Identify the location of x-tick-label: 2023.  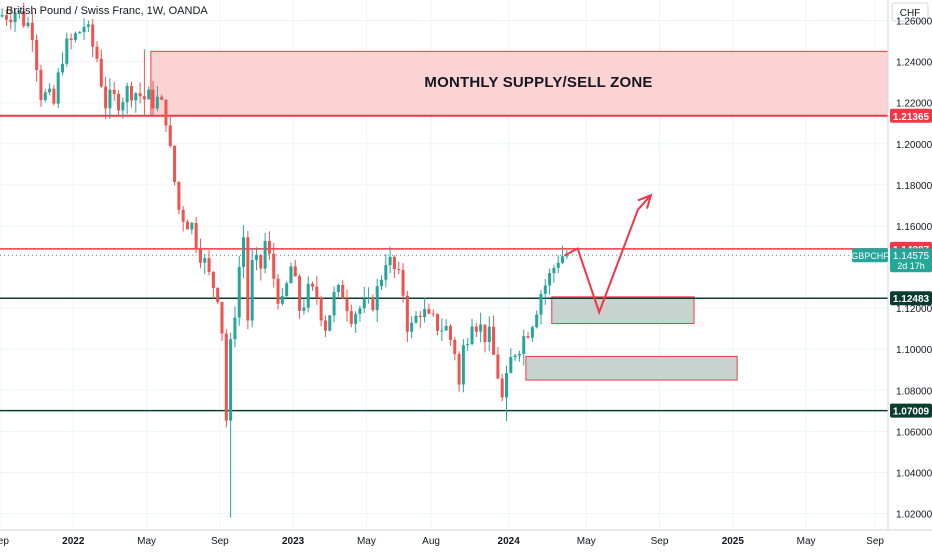
(293, 541).